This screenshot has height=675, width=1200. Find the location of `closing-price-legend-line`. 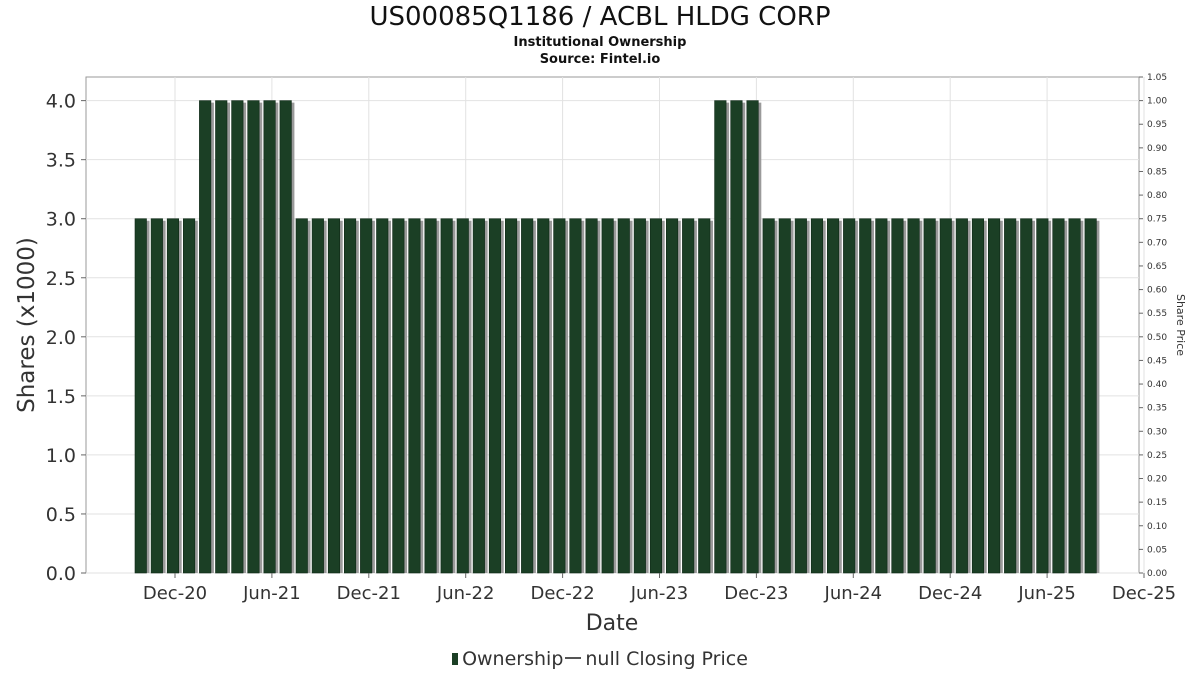

closing-price-legend-line is located at coordinates (573, 658).